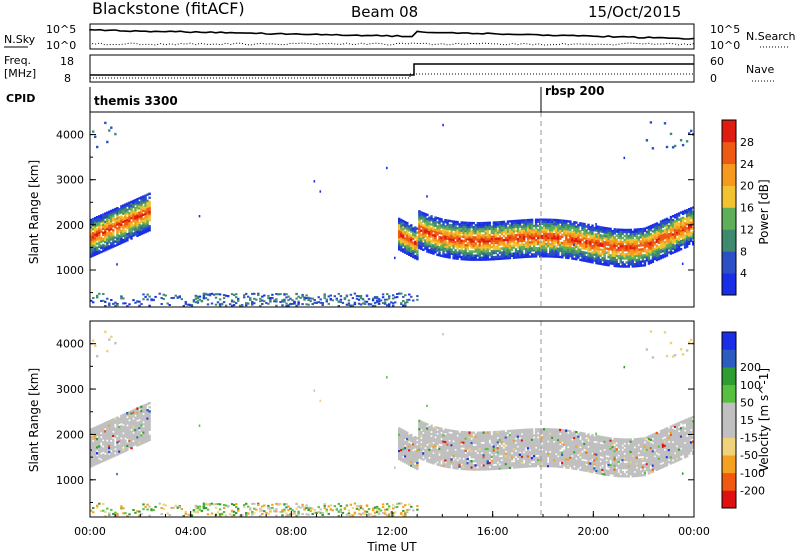  I want to click on power-colorbar-tick-label: 8, so click(743, 251).